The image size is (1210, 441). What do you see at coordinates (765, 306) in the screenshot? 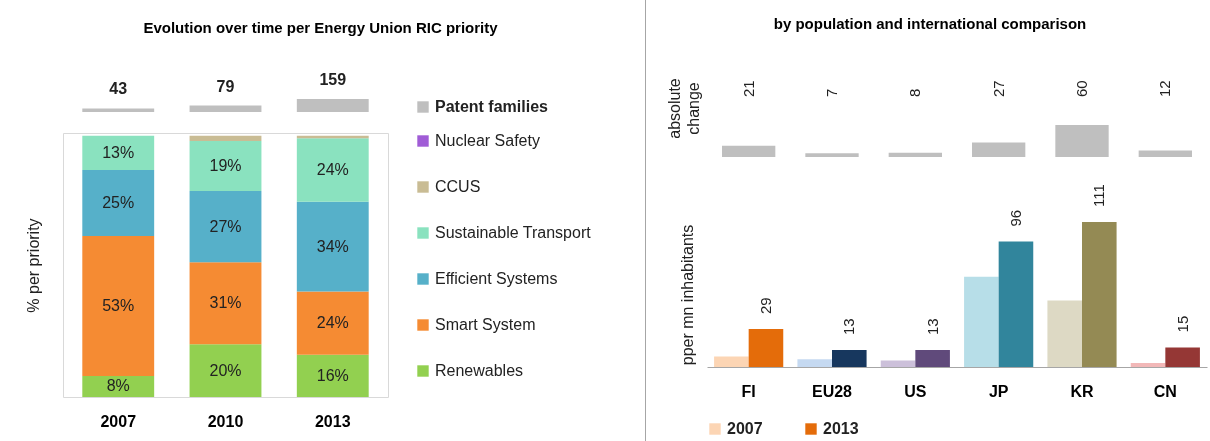
I see `data-label: 29` at bounding box center [765, 306].